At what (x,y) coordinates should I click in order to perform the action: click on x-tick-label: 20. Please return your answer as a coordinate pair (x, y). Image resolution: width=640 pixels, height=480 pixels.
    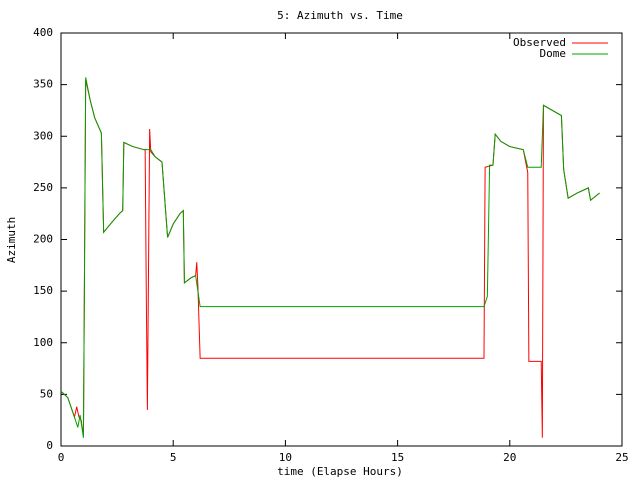
    Looking at the image, I should click on (509, 457).